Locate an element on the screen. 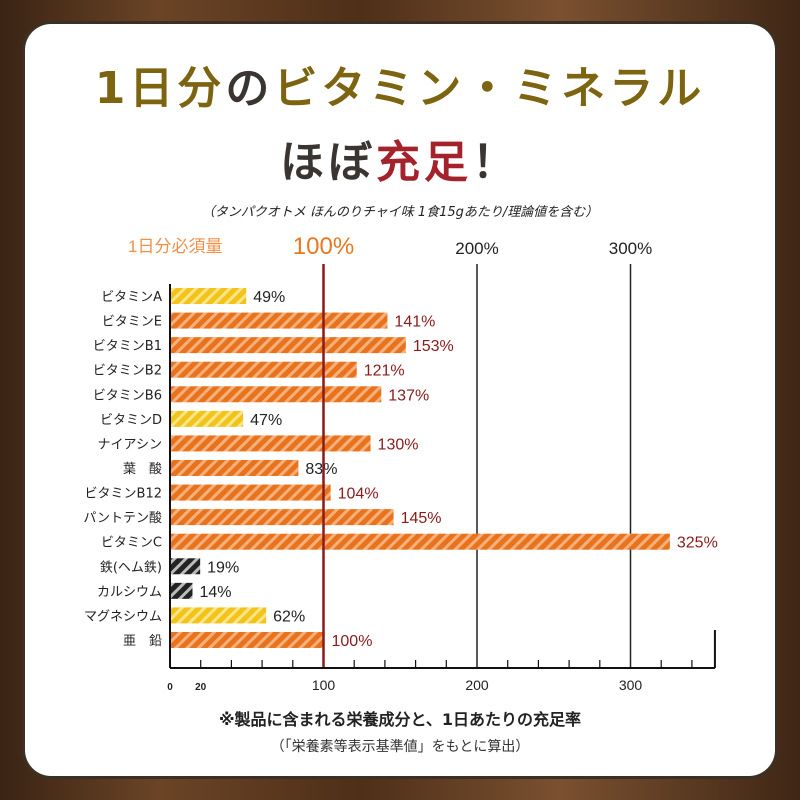  category-label: ビタミンB2 is located at coordinates (127, 371).